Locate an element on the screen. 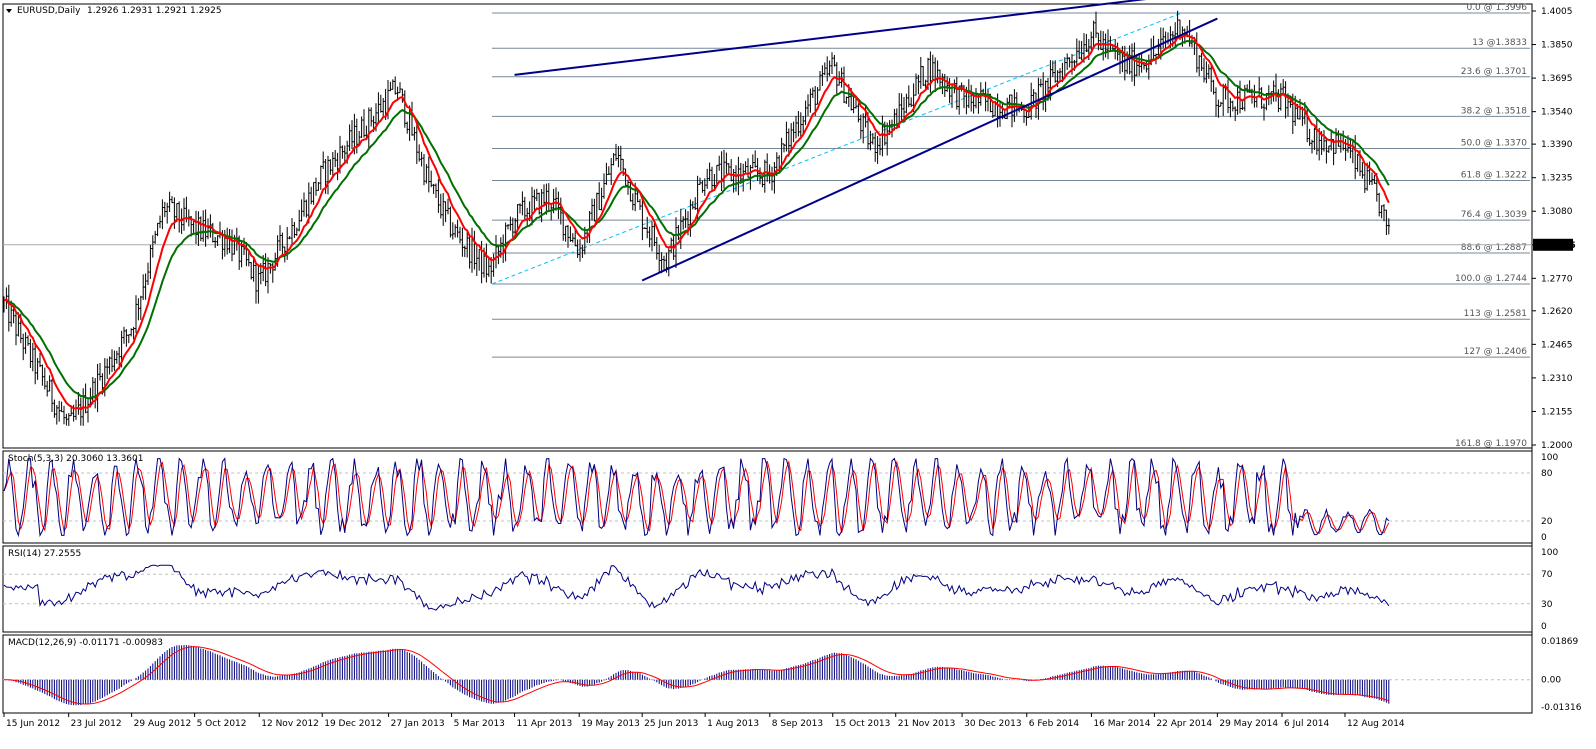 The height and width of the screenshot is (749, 1596). x-tick-label-6: 27 Jan 2013 is located at coordinates (418, 724).